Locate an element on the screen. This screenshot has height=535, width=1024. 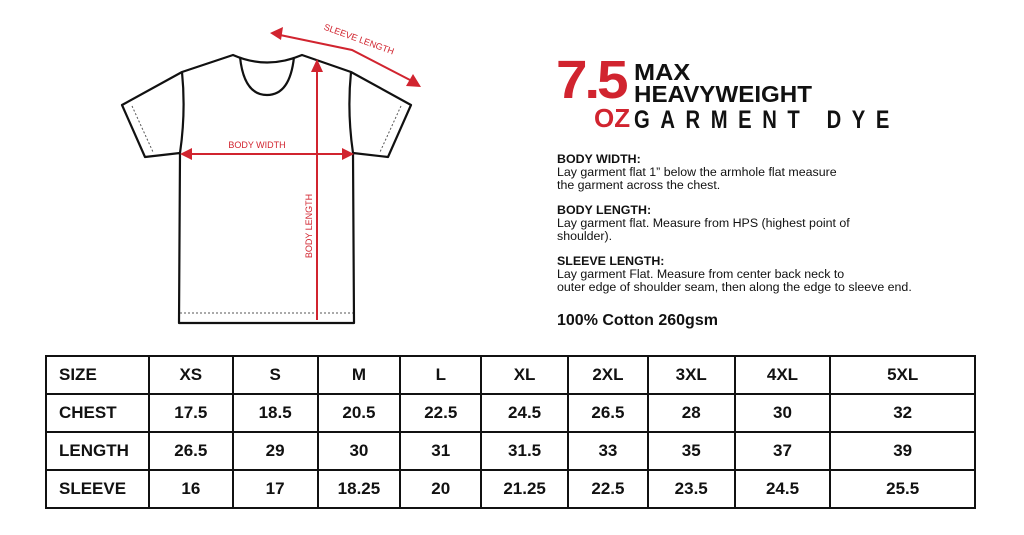
table-cell: 28 is located at coordinates (691, 413).